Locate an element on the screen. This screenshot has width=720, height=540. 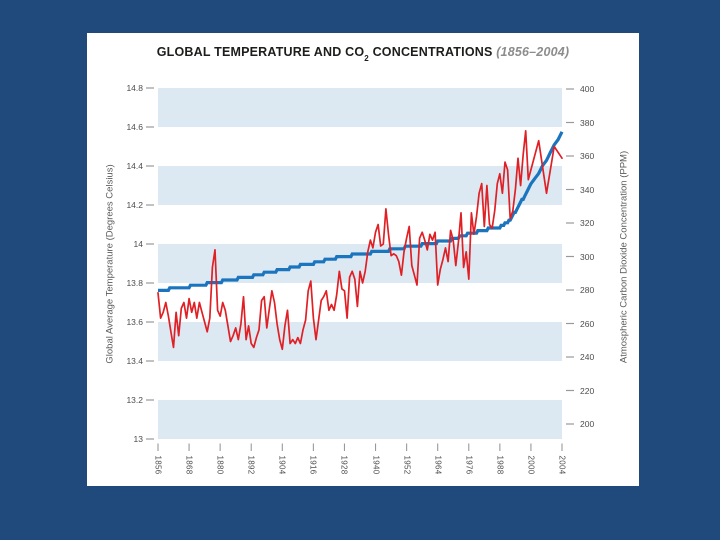
right-axis-tick-label: 260 is located at coordinates (587, 323).